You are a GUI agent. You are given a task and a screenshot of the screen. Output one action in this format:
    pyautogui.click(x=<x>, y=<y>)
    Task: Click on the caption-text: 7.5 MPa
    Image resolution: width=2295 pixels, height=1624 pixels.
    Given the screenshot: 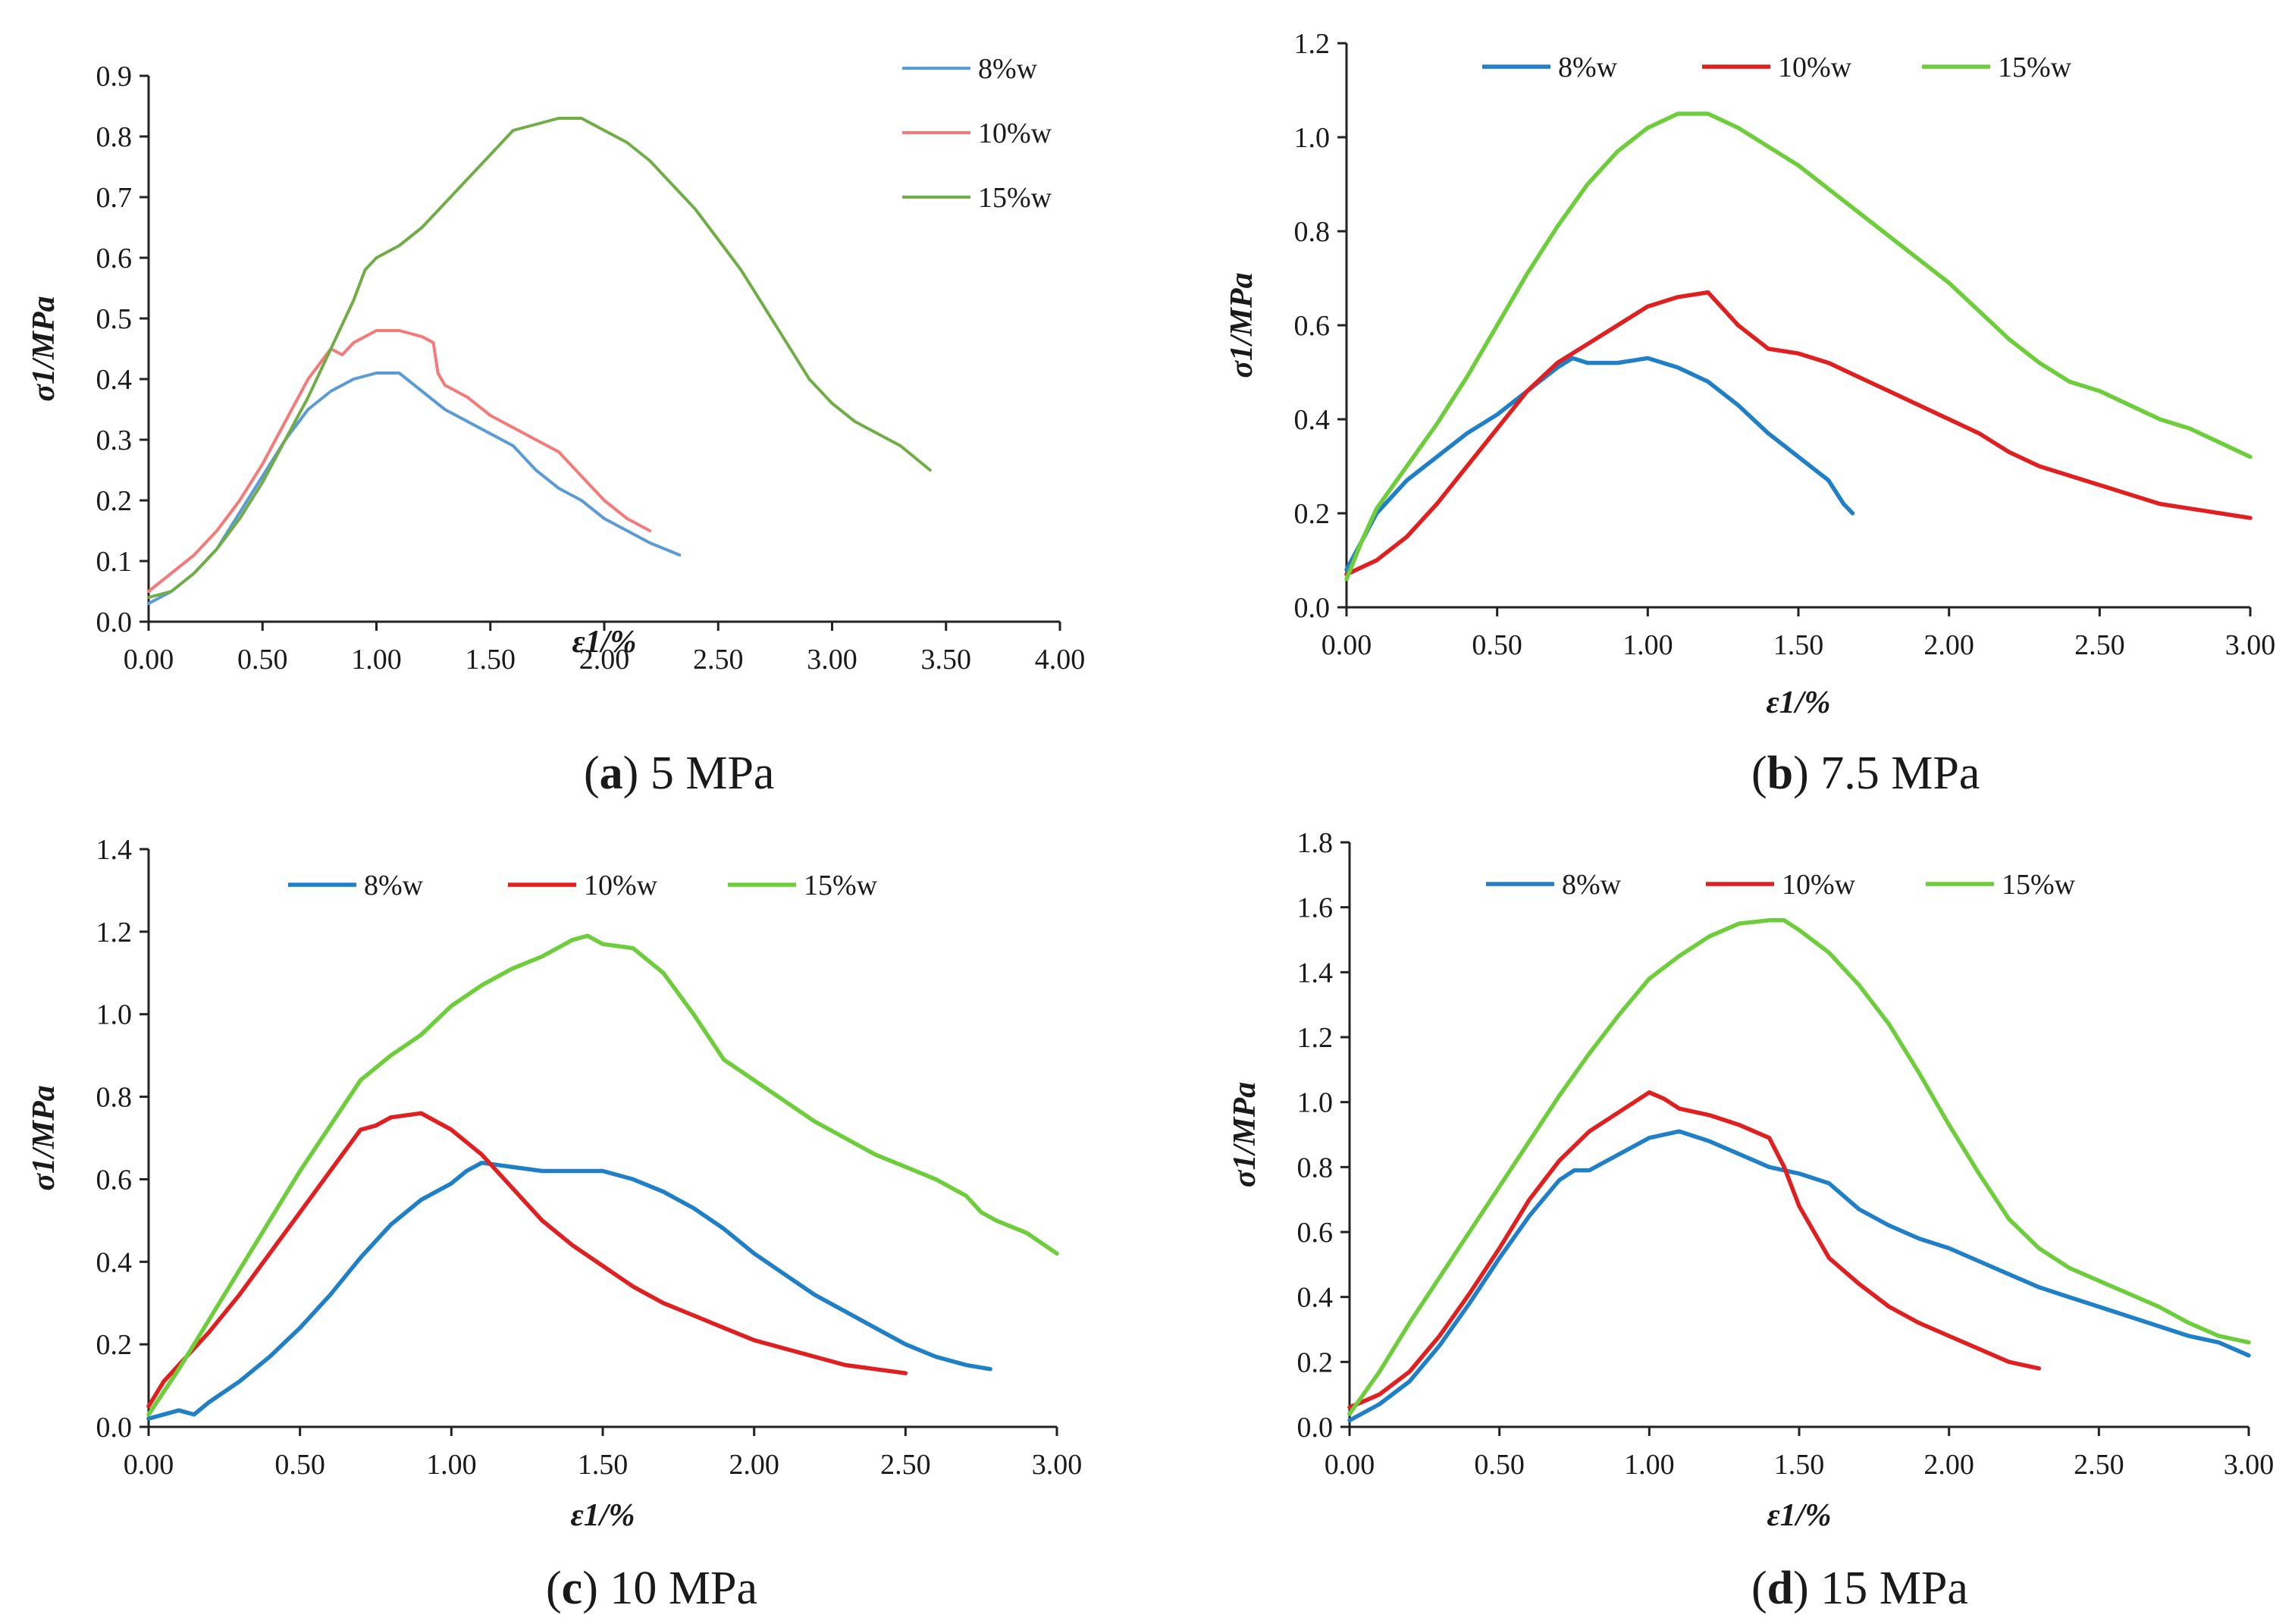 What is the action you would take?
    pyautogui.click(x=1900, y=773)
    